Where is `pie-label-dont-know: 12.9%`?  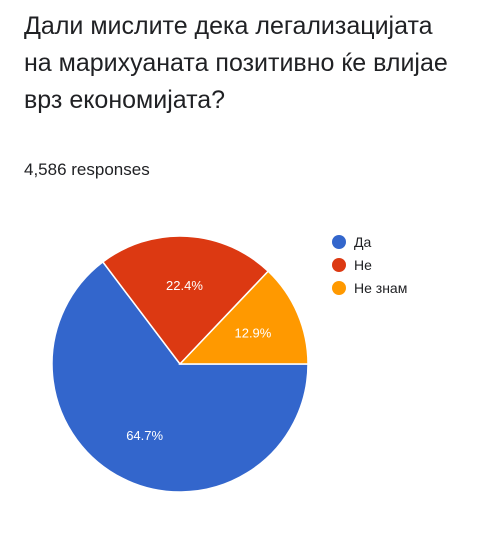
pie-label-dont-know: 12.9% is located at coordinates (252, 333).